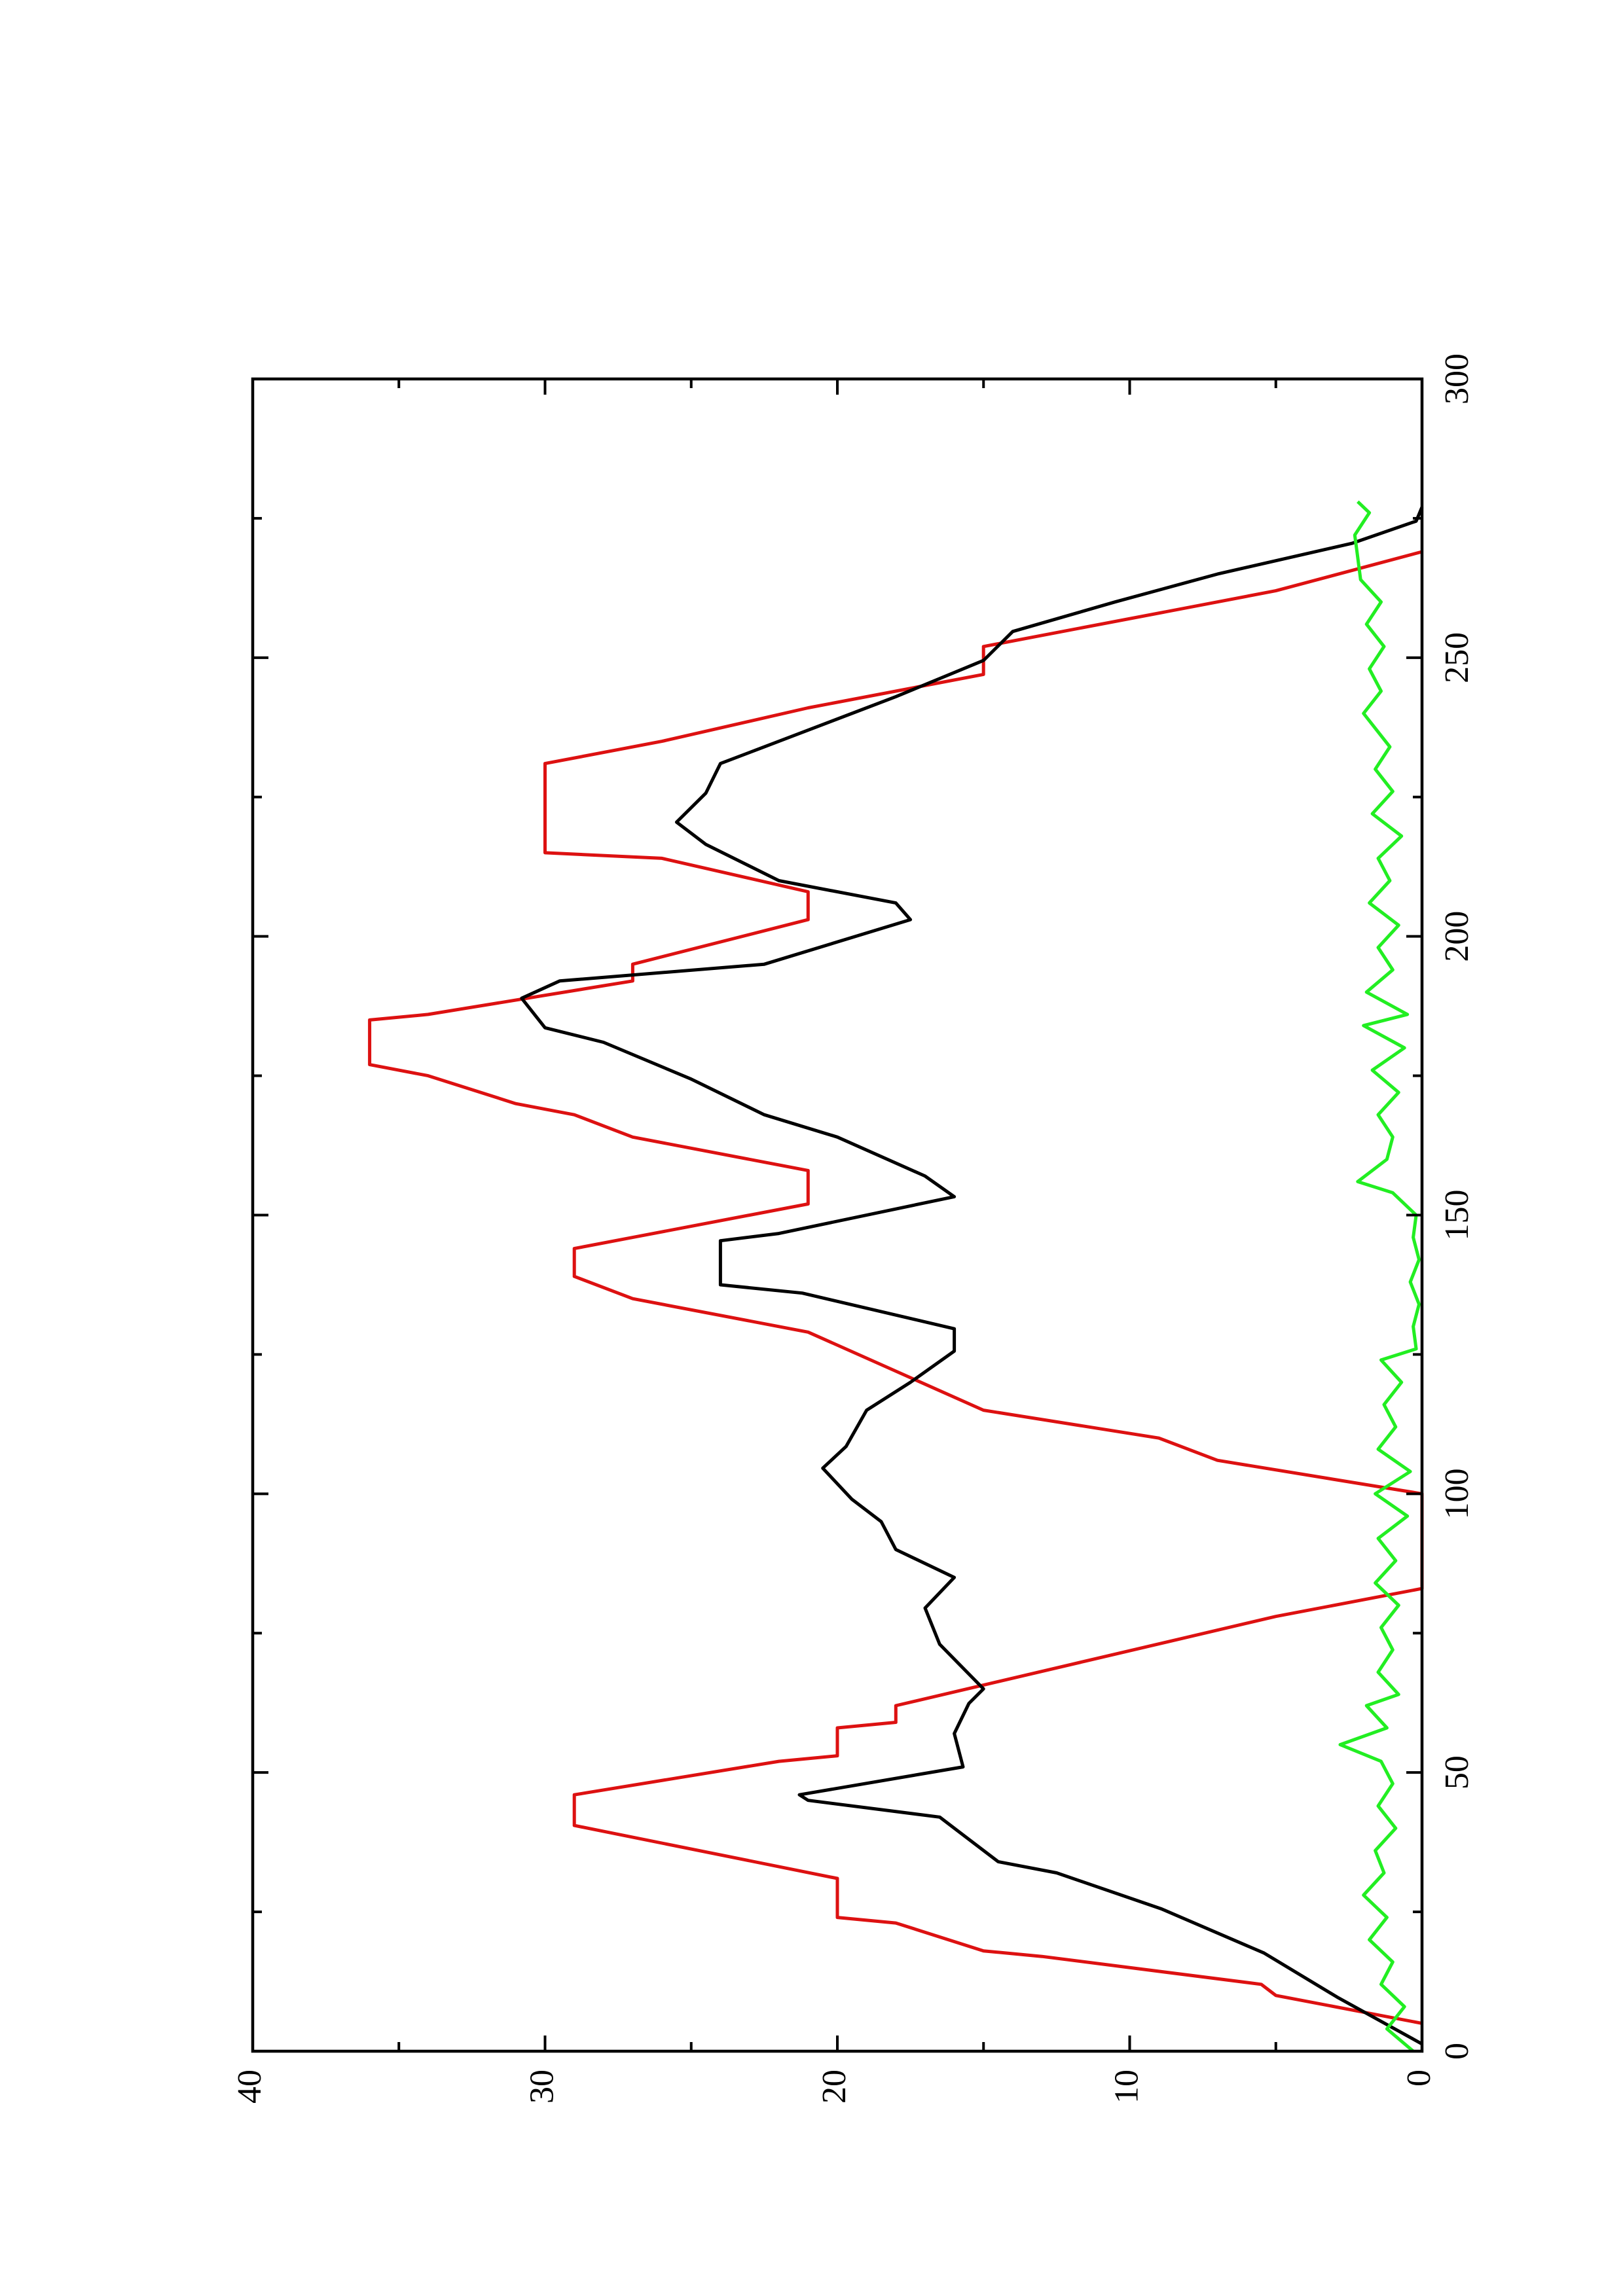 Image resolution: width=1623 pixels, height=2296 pixels. I want to click on y-tick-label: 40, so click(249, 2087).